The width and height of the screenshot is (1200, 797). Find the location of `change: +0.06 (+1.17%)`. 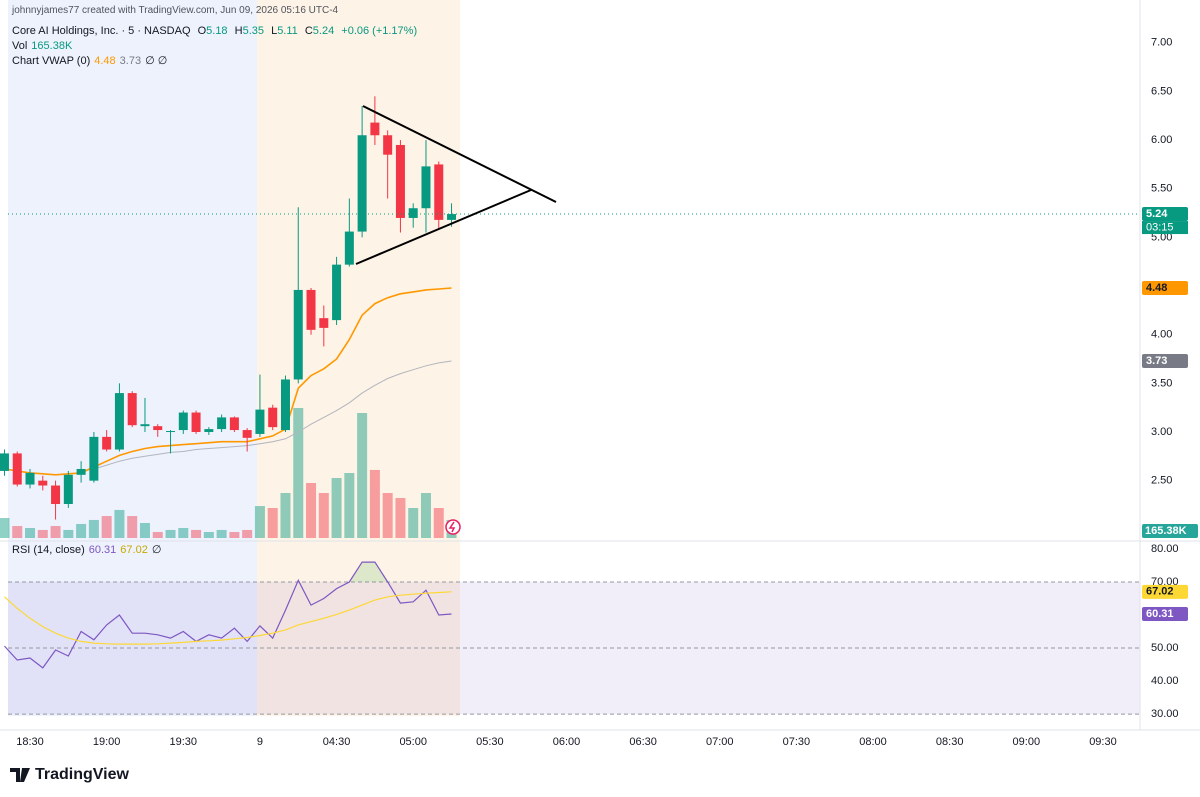

change: +0.06 (+1.17%) is located at coordinates (379, 31).